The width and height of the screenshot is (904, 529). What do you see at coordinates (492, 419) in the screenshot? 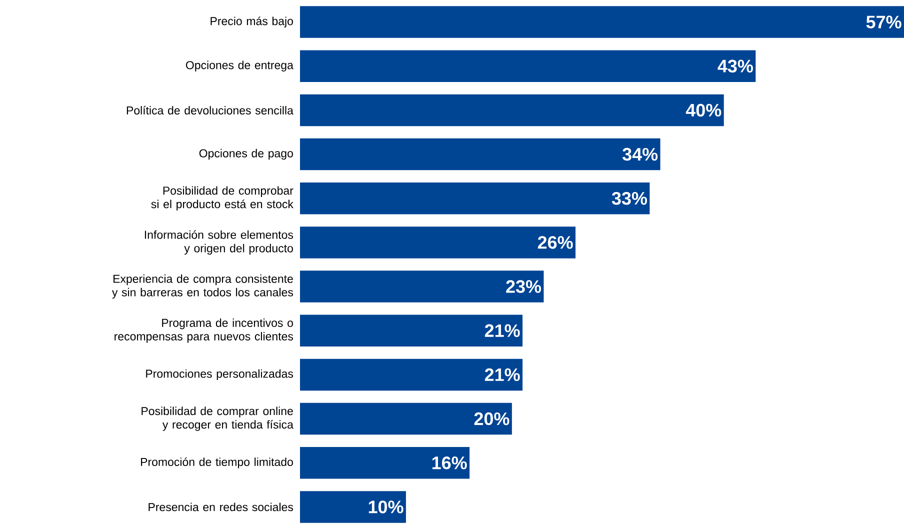
I see `data-label: 20%` at bounding box center [492, 419].